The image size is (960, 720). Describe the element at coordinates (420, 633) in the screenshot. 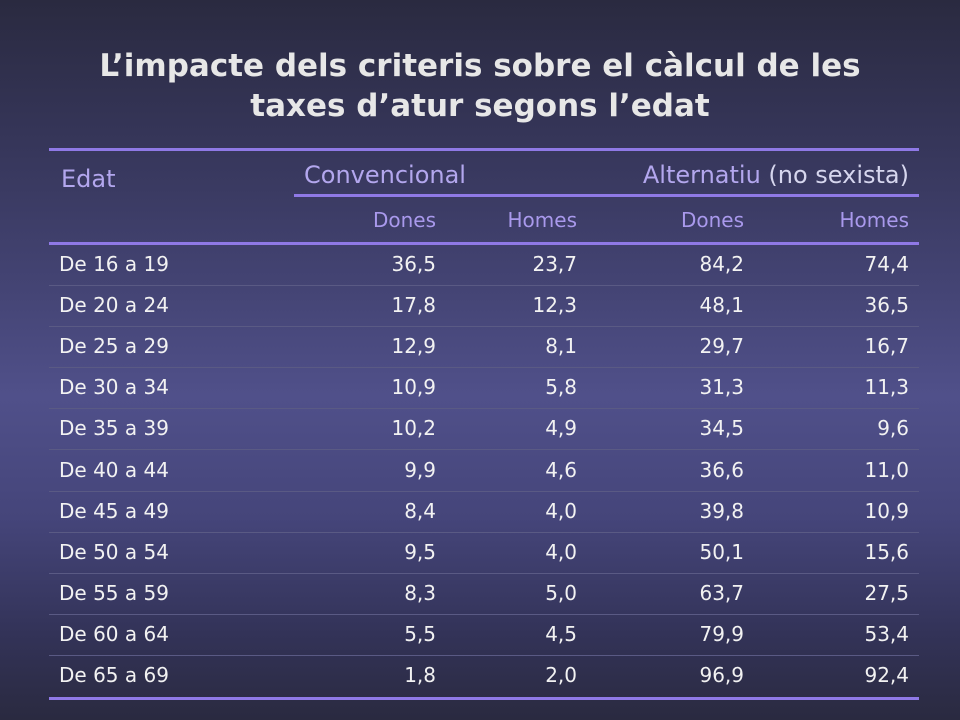

I see `cell-conventional-women: 5,5` at that location.